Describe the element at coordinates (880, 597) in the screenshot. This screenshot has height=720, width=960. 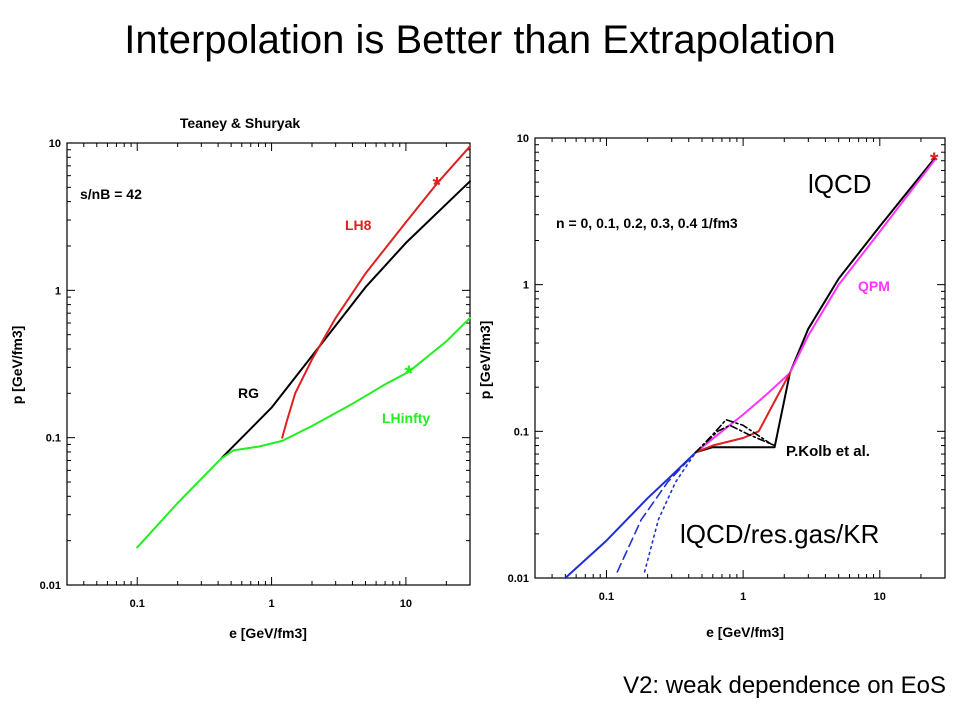
I see `right-x-tick-label: 10` at that location.